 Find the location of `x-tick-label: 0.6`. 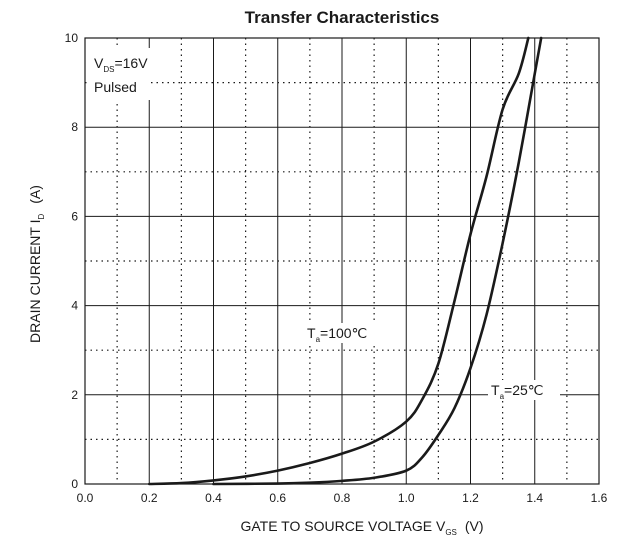

x-tick-label: 0.6 is located at coordinates (277, 498).